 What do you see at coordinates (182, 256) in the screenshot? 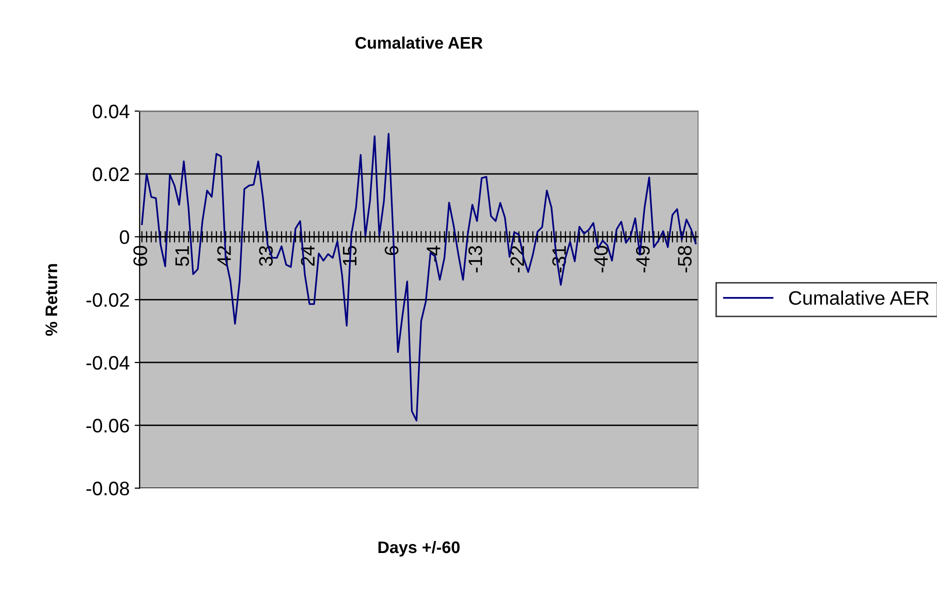
I see `x-tick-label: 51` at bounding box center [182, 256].